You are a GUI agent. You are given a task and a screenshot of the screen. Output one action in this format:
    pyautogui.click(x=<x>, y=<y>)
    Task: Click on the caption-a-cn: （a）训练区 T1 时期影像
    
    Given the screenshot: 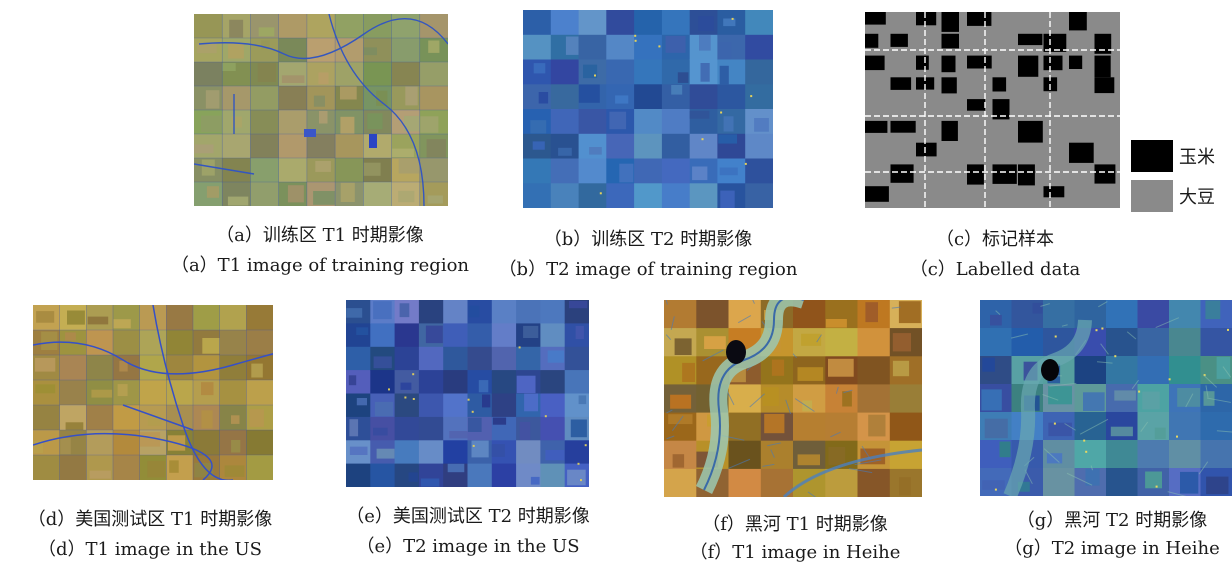 What is the action you would take?
    pyautogui.click(x=320, y=235)
    